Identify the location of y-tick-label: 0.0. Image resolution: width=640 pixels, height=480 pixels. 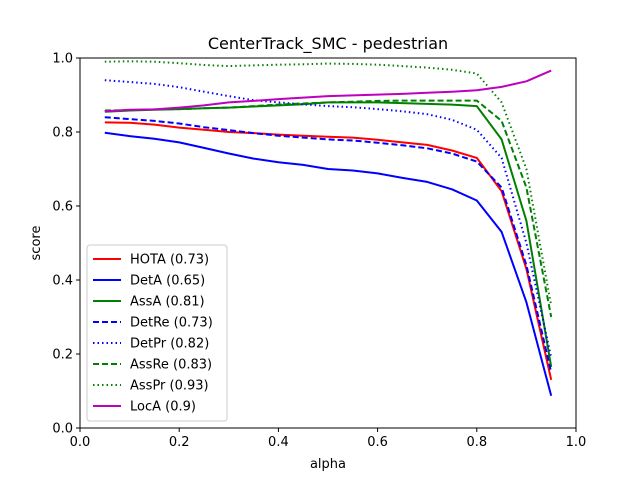
(62, 429).